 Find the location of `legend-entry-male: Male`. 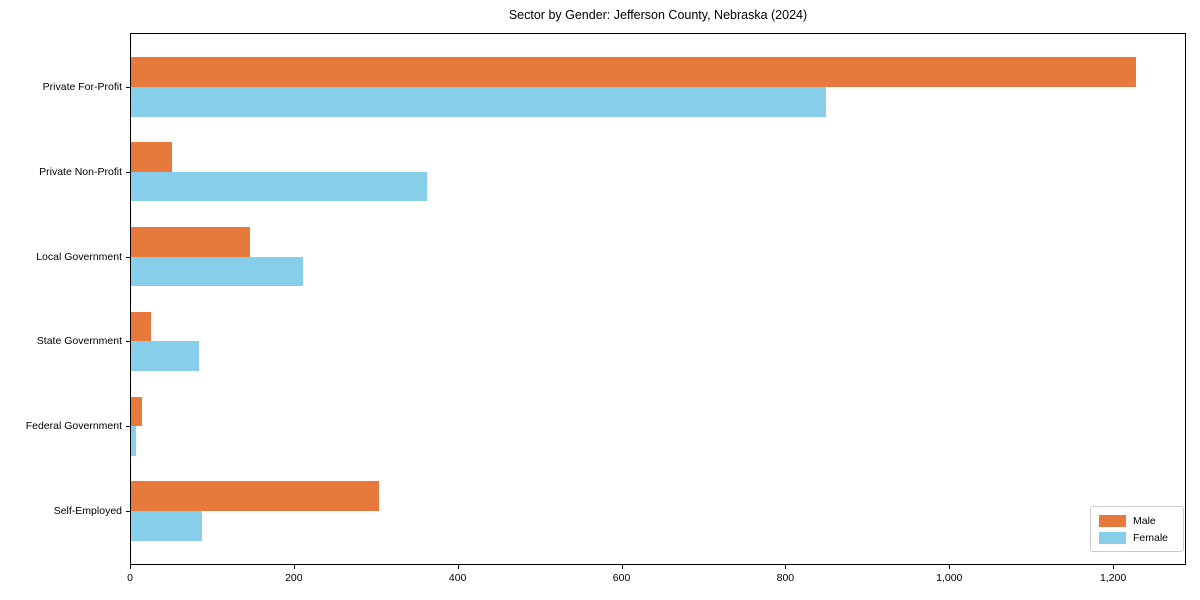

legend-entry-male: Male is located at coordinates (1141, 520).